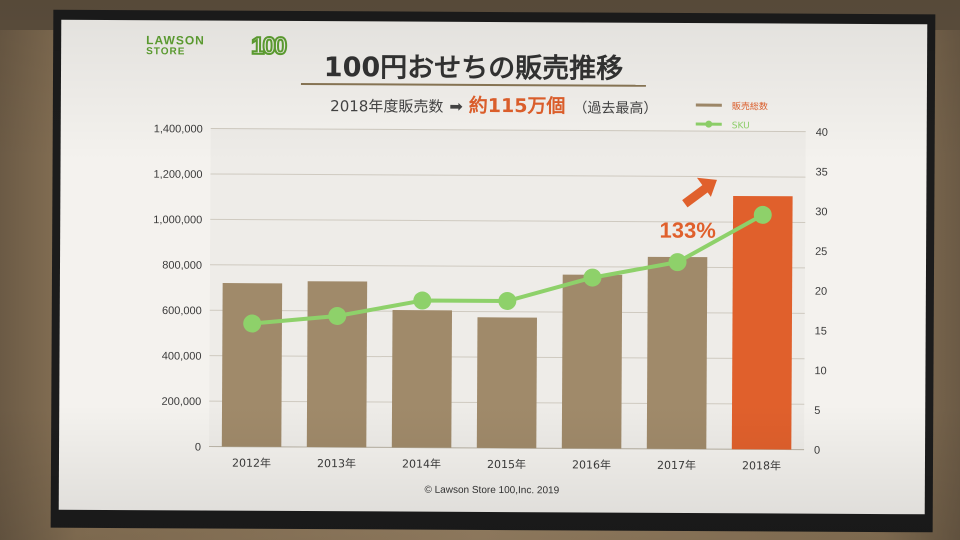  What do you see at coordinates (177, 220) in the screenshot?
I see `y-tick-label: 1,000,000` at bounding box center [177, 220].